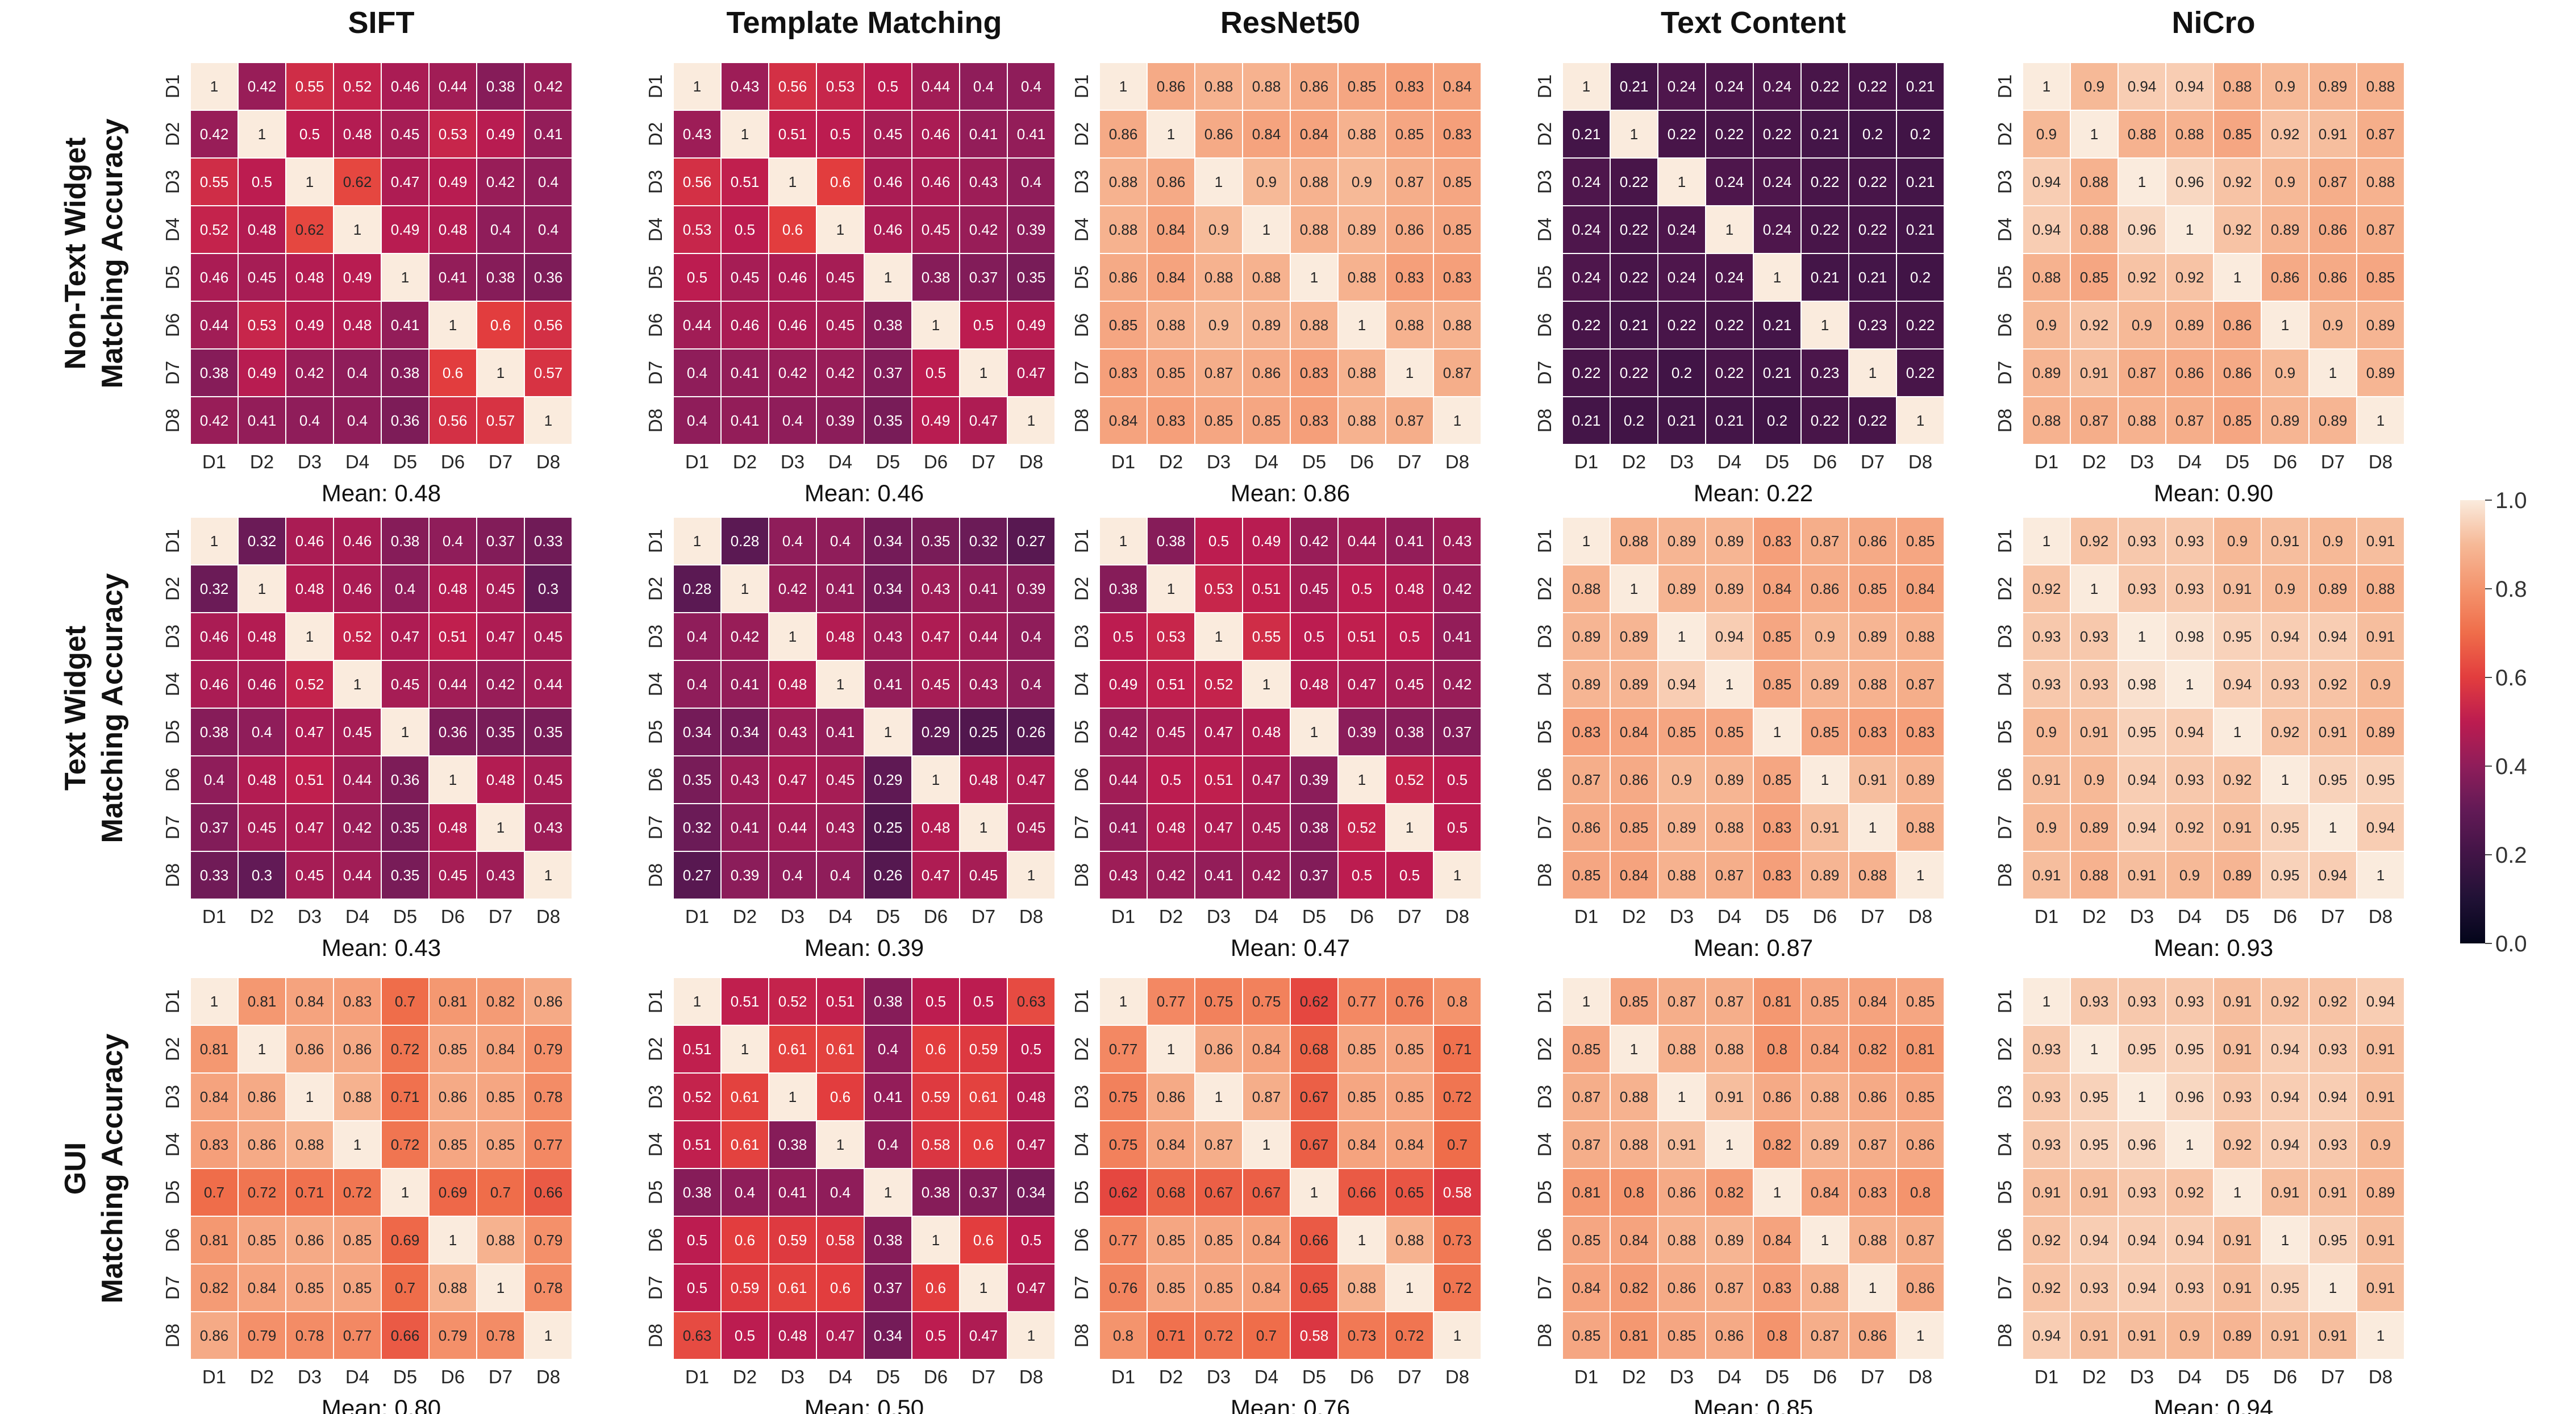 The height and width of the screenshot is (1414, 2576). I want to click on cell-value-label: 0.4, so click(888, 1144).